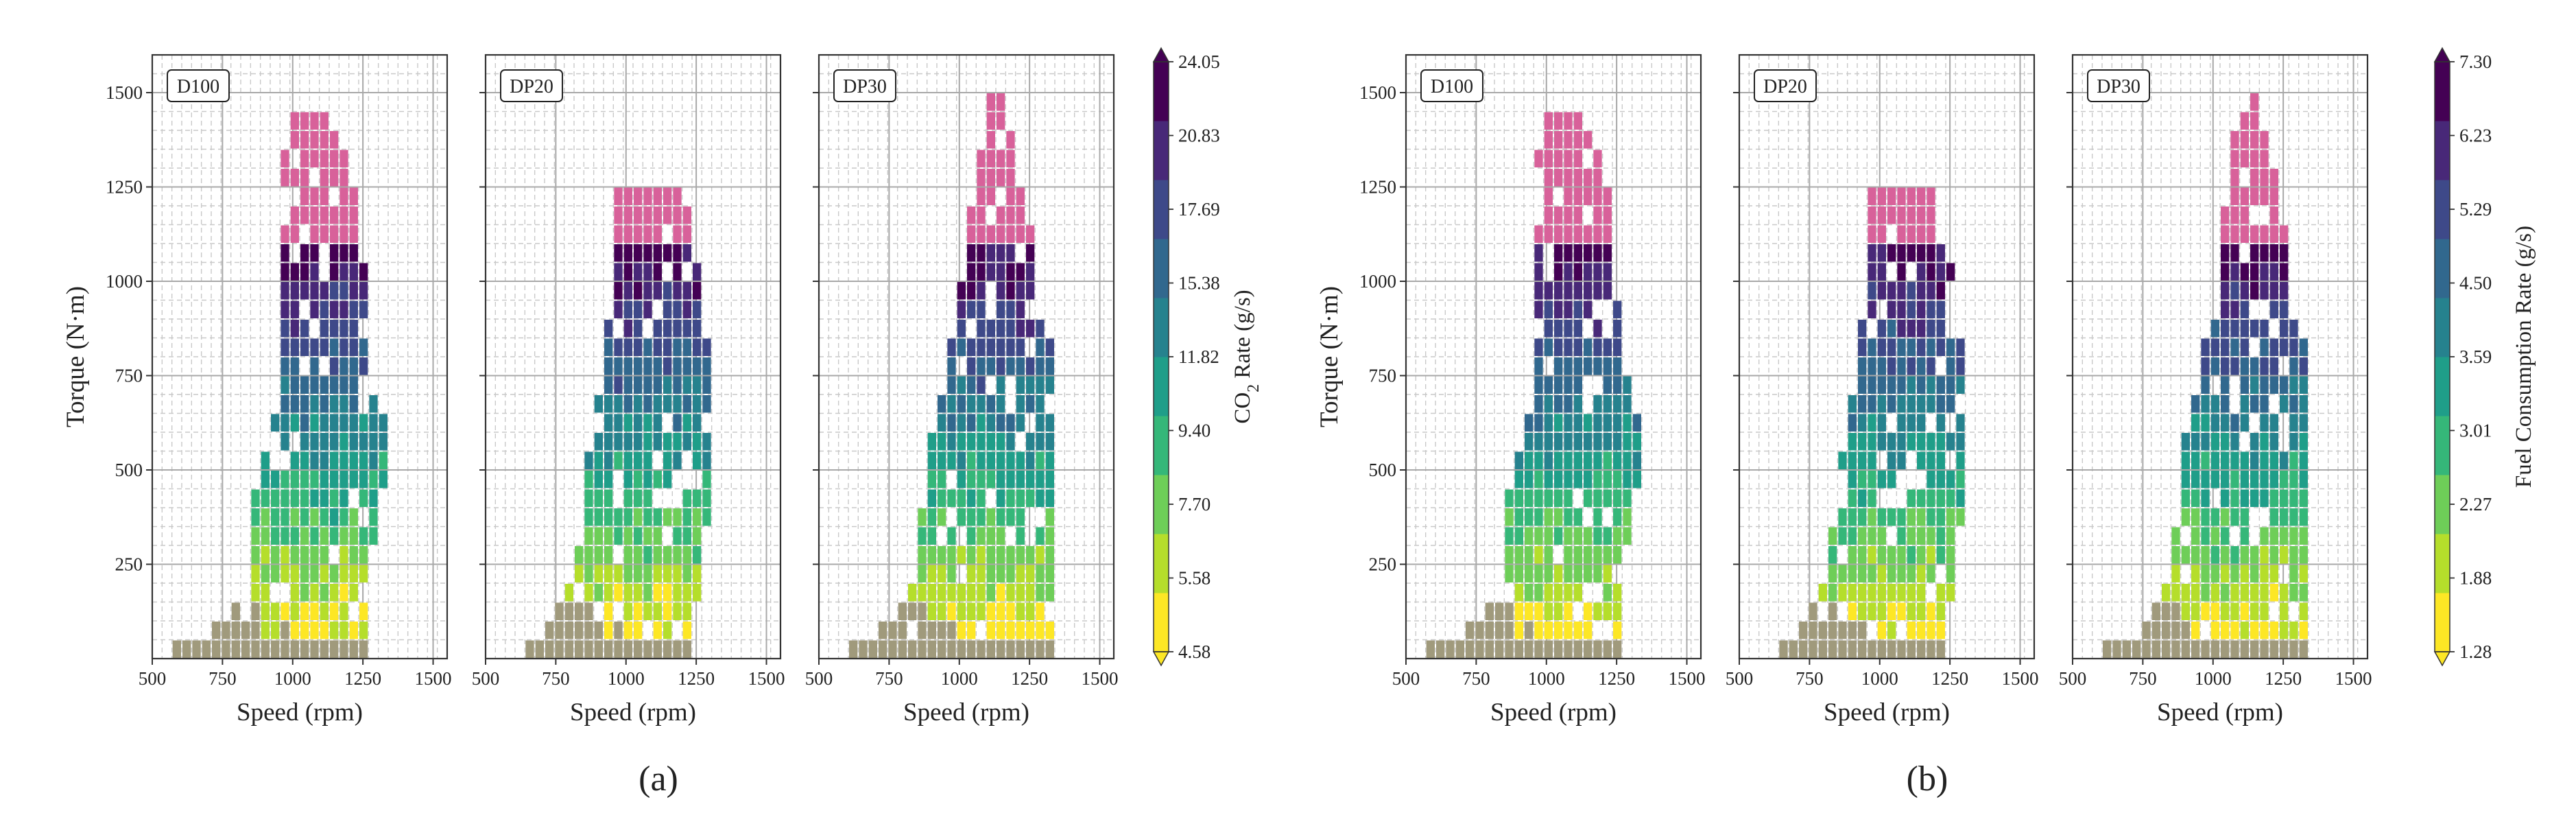 Image resolution: width=2576 pixels, height=826 pixels. Describe the element at coordinates (1194, 651) in the screenshot. I see `colorbar-tick-label: 4.58` at that location.